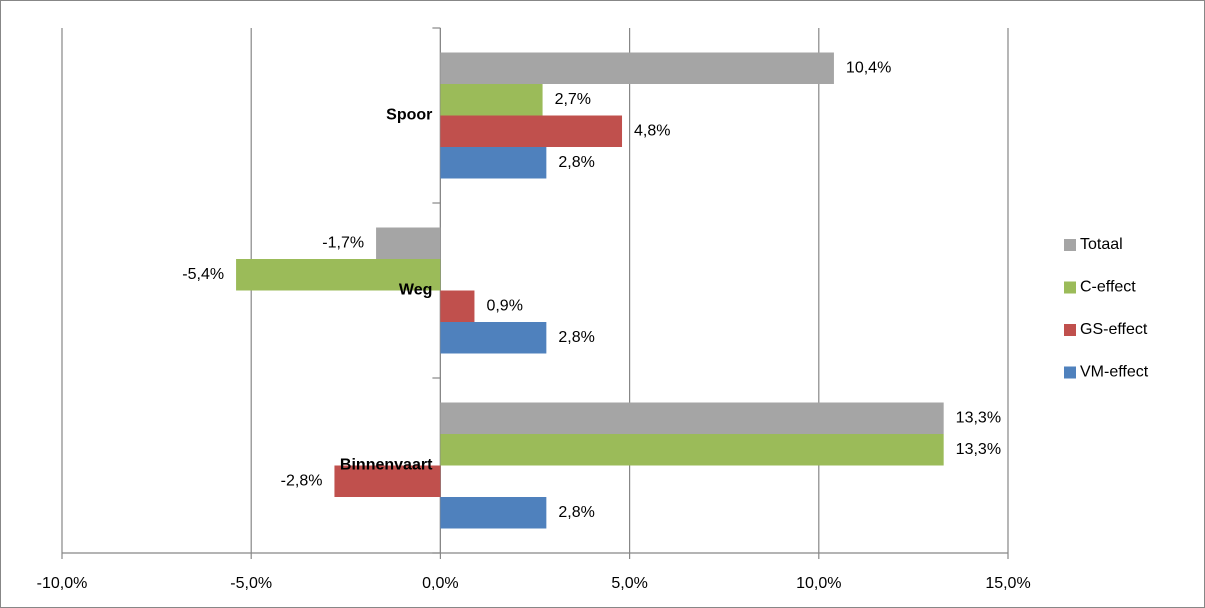 The height and width of the screenshot is (608, 1205). Describe the element at coordinates (386, 465) in the screenshot. I see `category-label: Binnenvaart` at that location.